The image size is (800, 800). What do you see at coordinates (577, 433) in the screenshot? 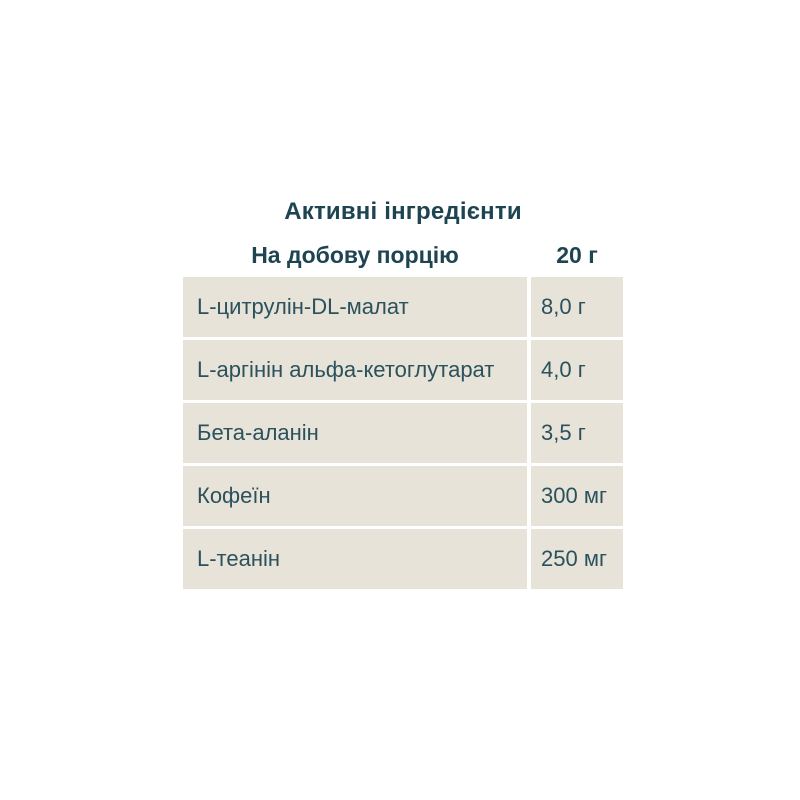
I see `ingredient-amount: 3,5 г` at bounding box center [577, 433].